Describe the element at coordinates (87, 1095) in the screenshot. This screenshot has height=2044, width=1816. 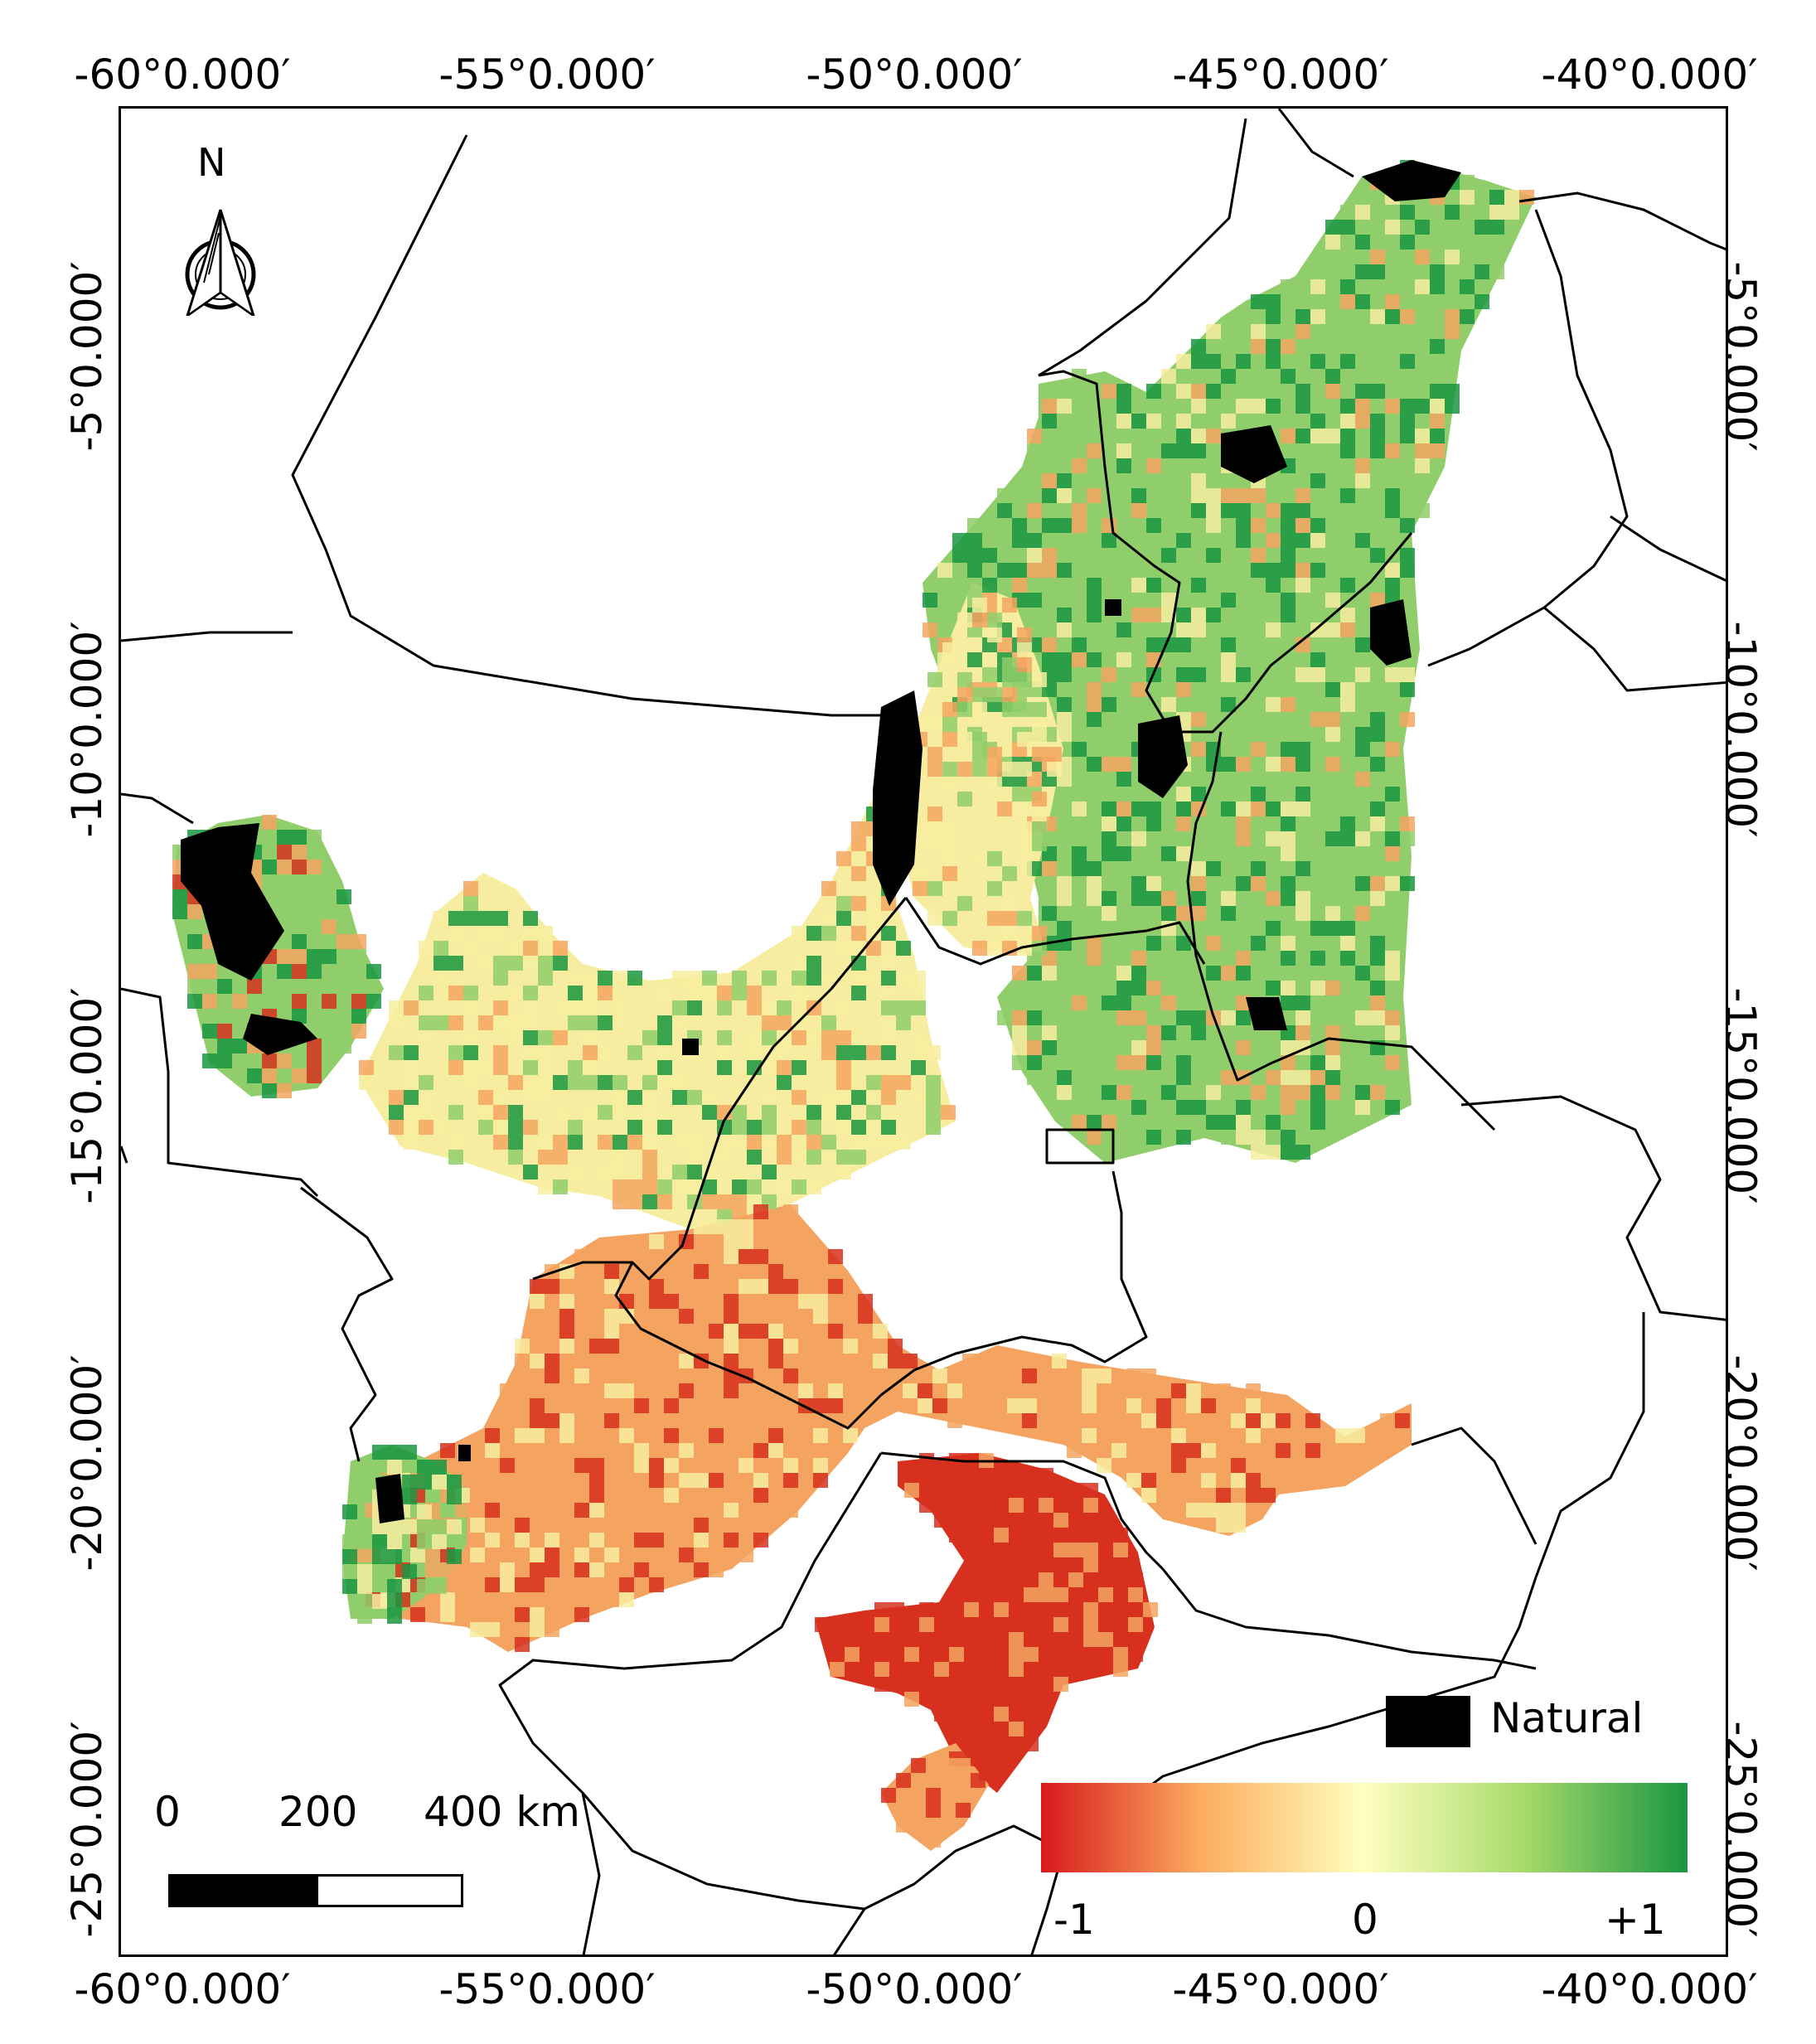
I see `left-lat-label-3: -15°0.000′` at that location.